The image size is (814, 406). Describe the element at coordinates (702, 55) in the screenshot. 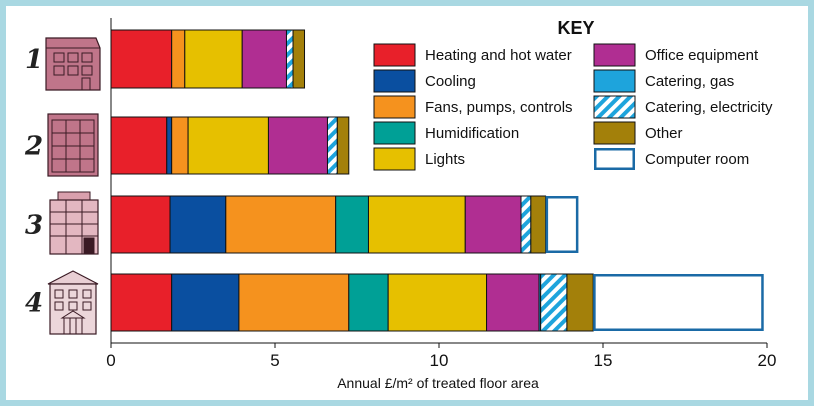

I see `legend-label: Office equipment` at that location.